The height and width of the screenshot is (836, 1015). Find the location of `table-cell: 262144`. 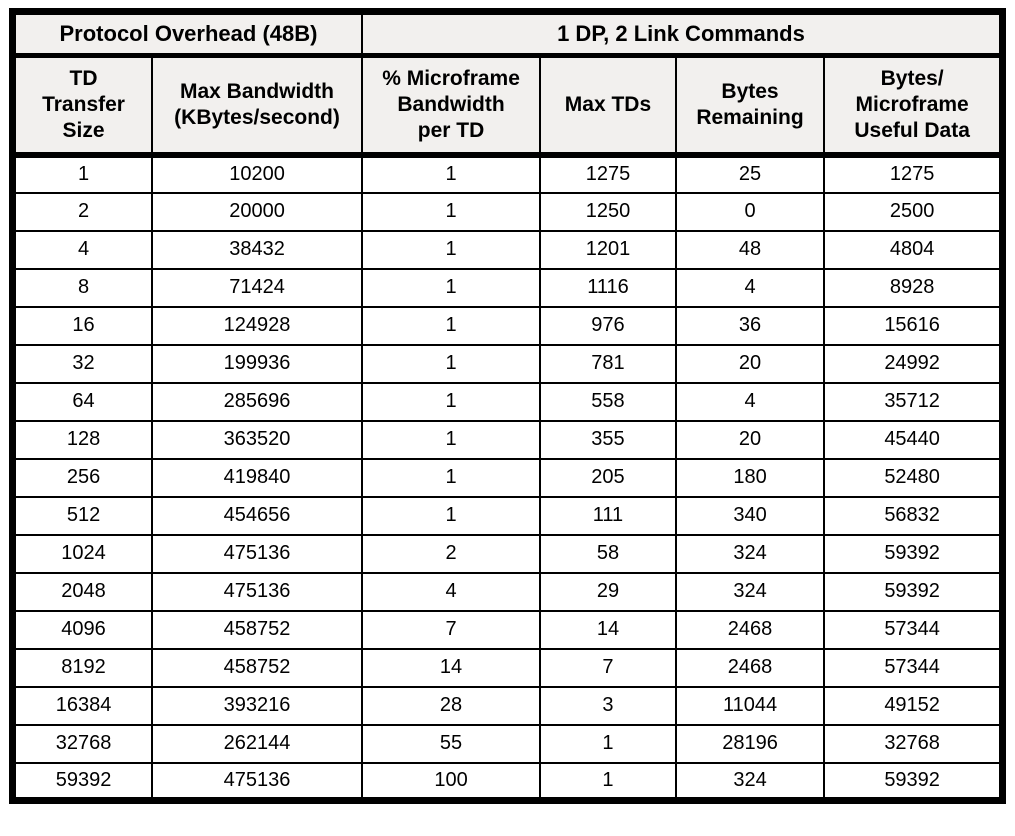

table-cell: 262144 is located at coordinates (257, 743).